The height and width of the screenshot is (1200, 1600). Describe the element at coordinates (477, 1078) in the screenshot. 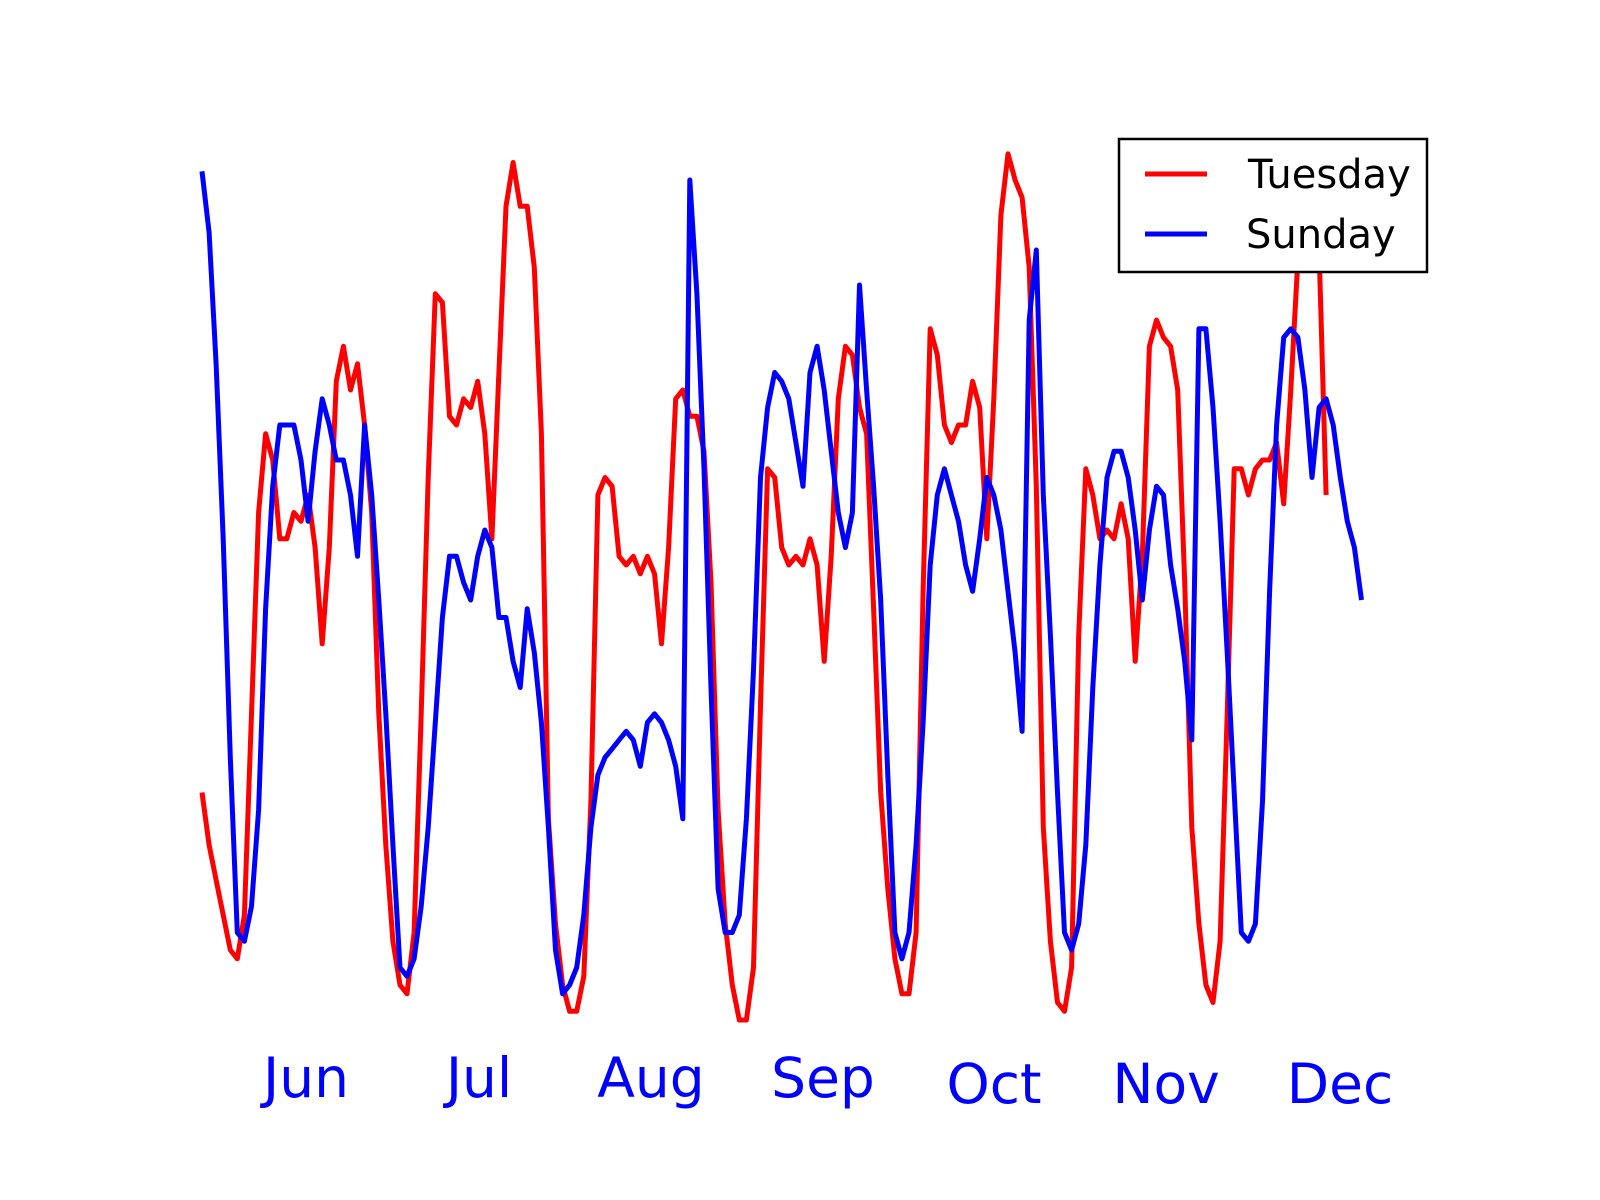

I see `x-tick-label-jul: Jul` at that location.